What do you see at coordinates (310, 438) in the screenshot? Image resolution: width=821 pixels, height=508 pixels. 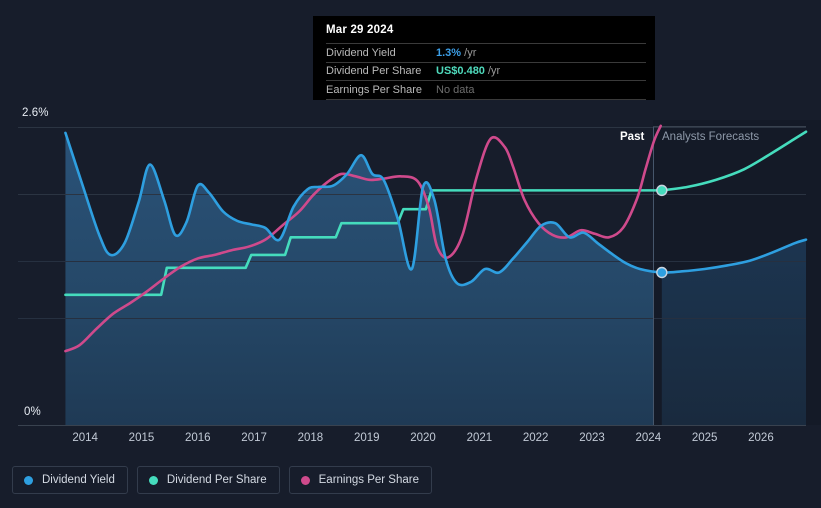 I see `x-axis-tick-label: 2018` at bounding box center [310, 438].